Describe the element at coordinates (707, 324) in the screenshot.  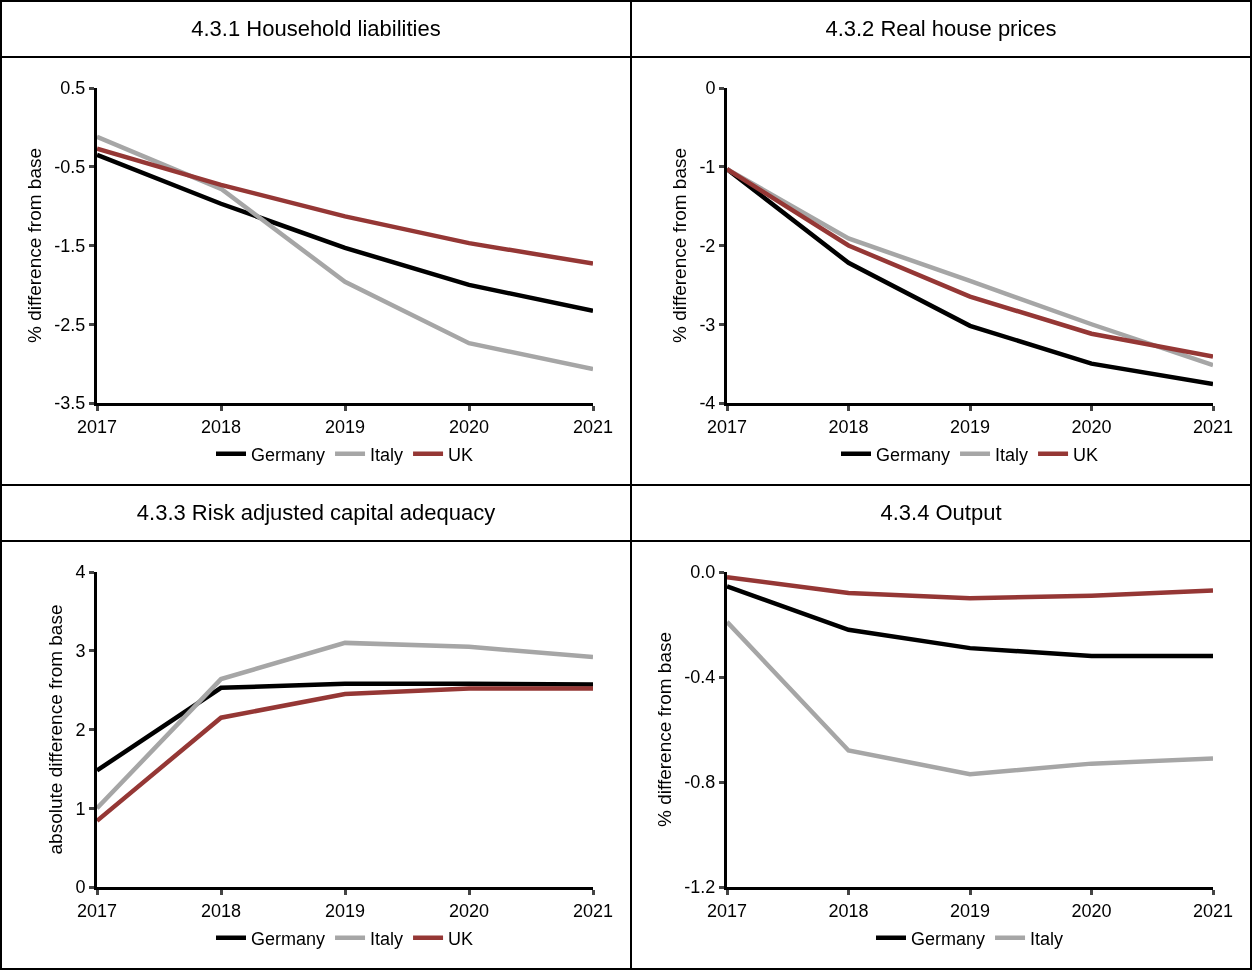
I see `y-tick-label: -3` at that location.